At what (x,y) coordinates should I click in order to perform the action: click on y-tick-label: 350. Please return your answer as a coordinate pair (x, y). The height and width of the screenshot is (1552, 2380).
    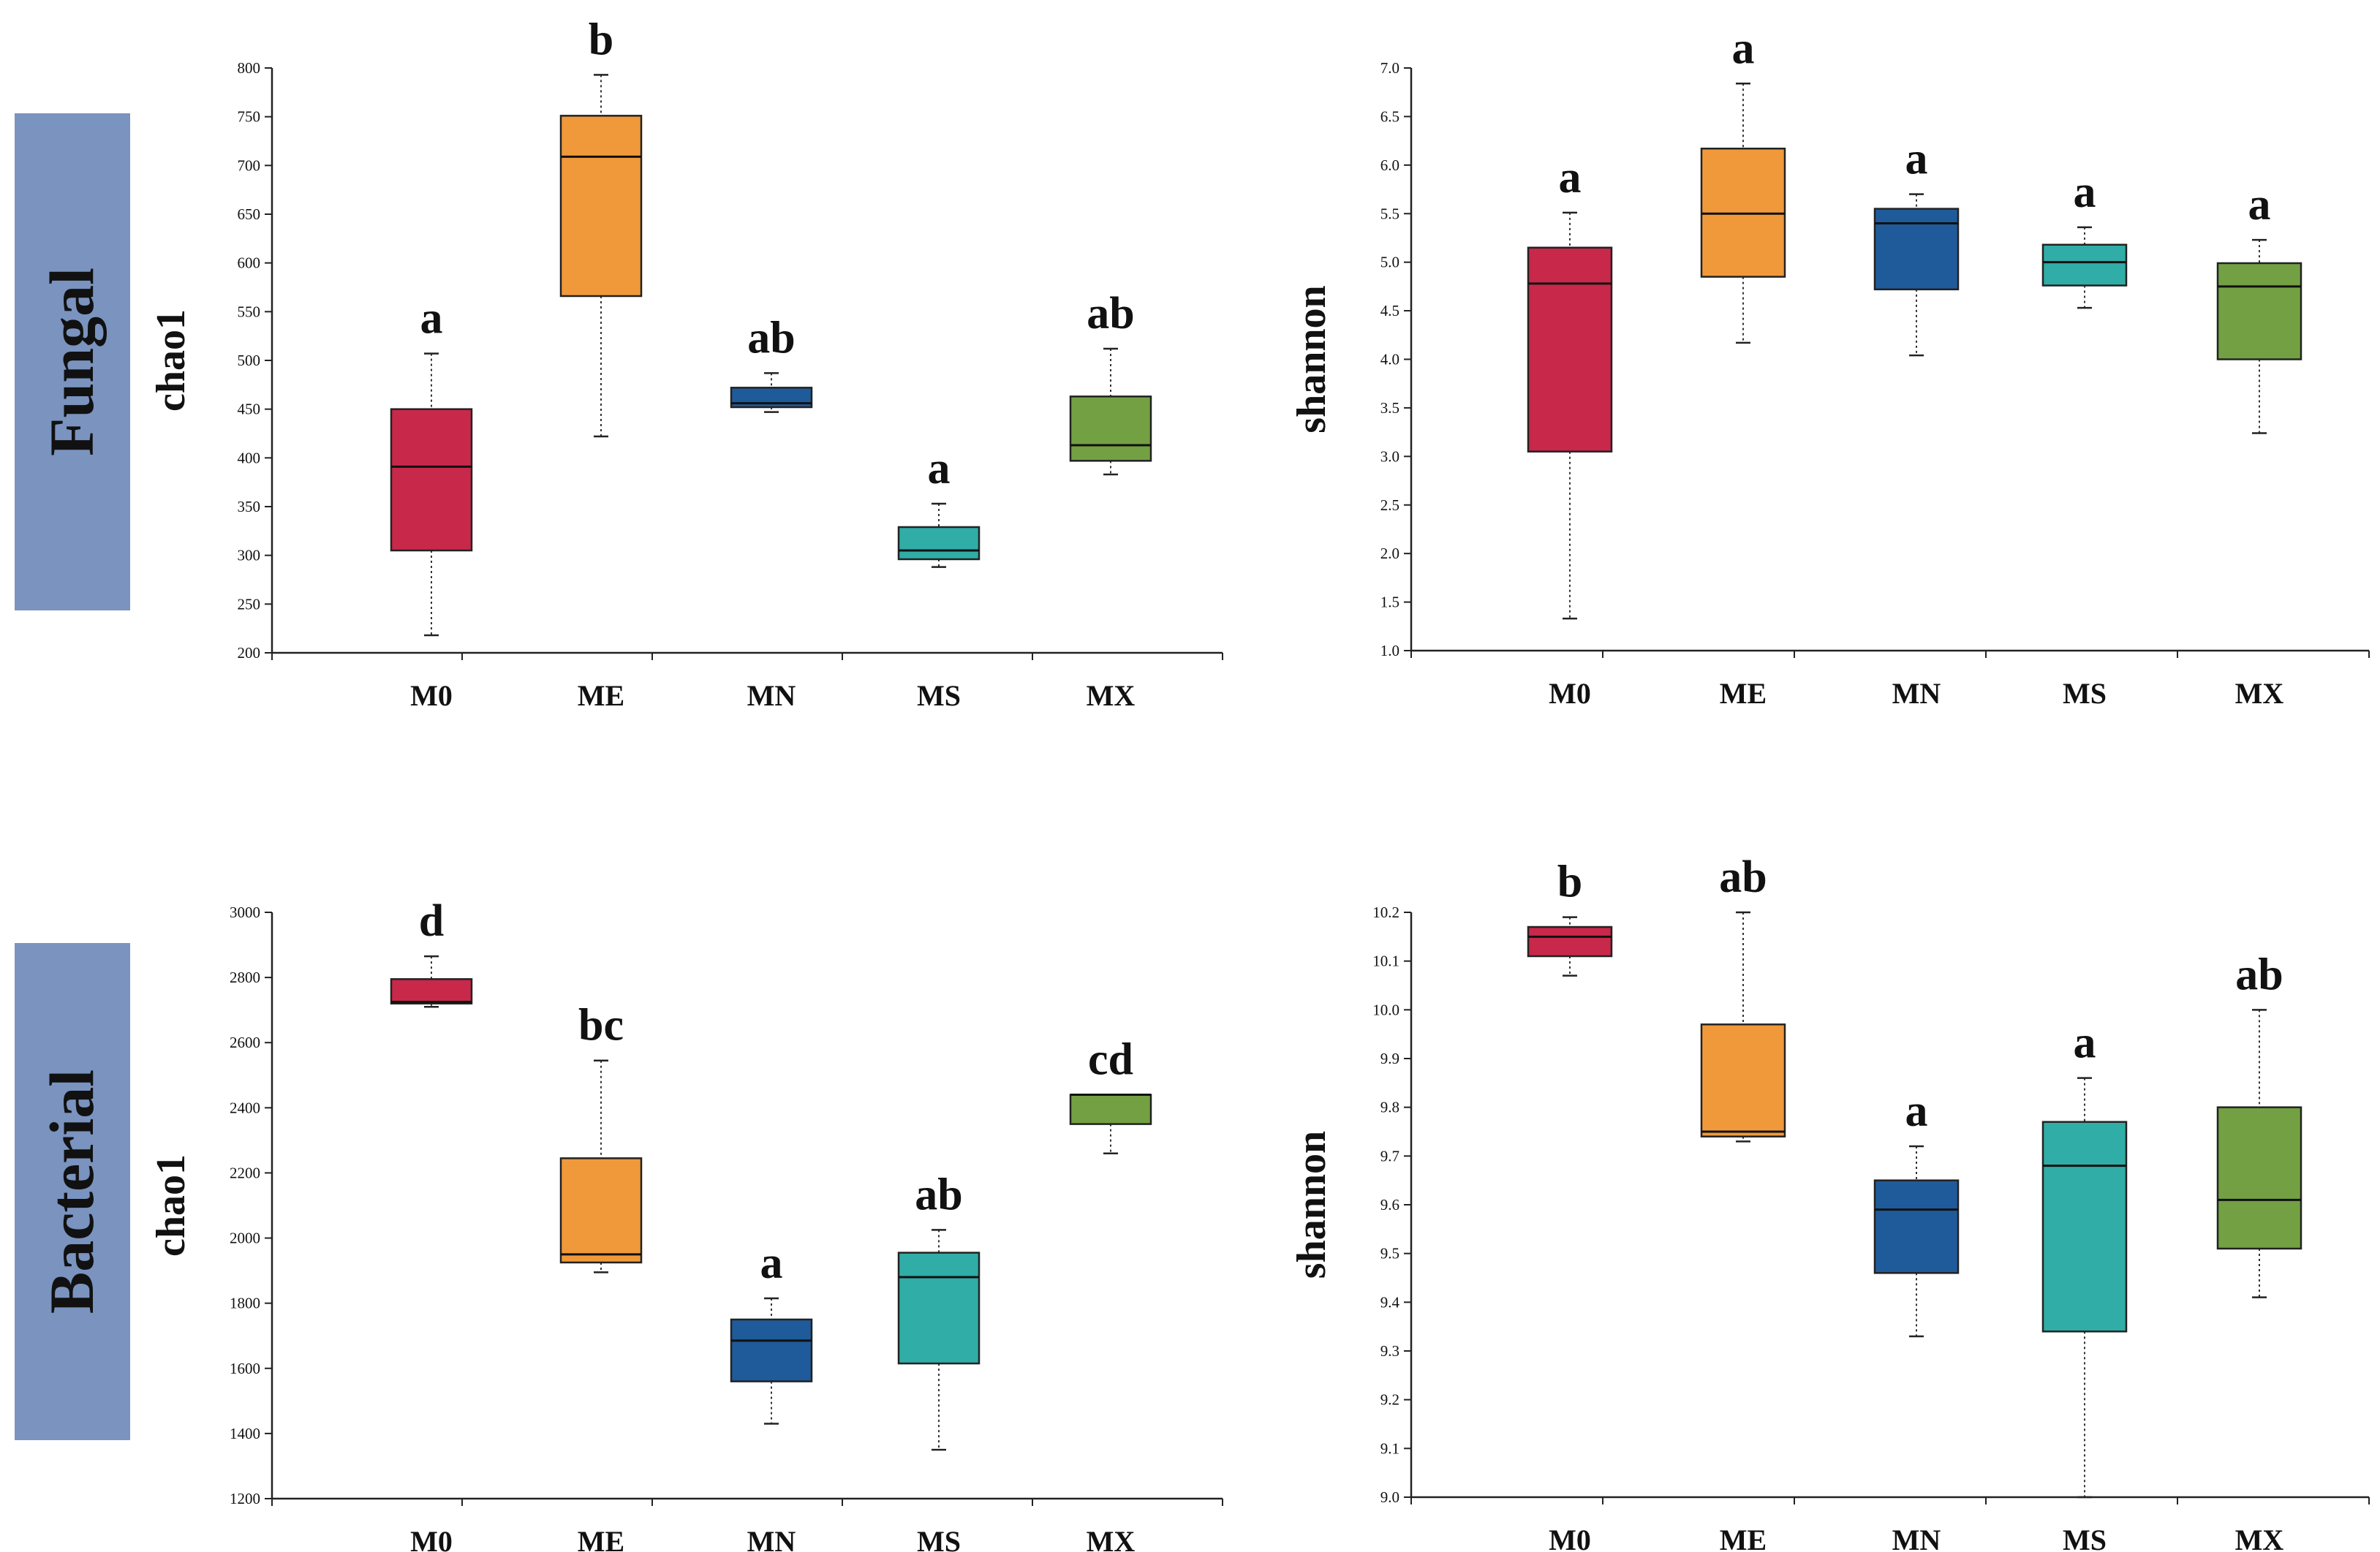
    Looking at the image, I should click on (250, 506).